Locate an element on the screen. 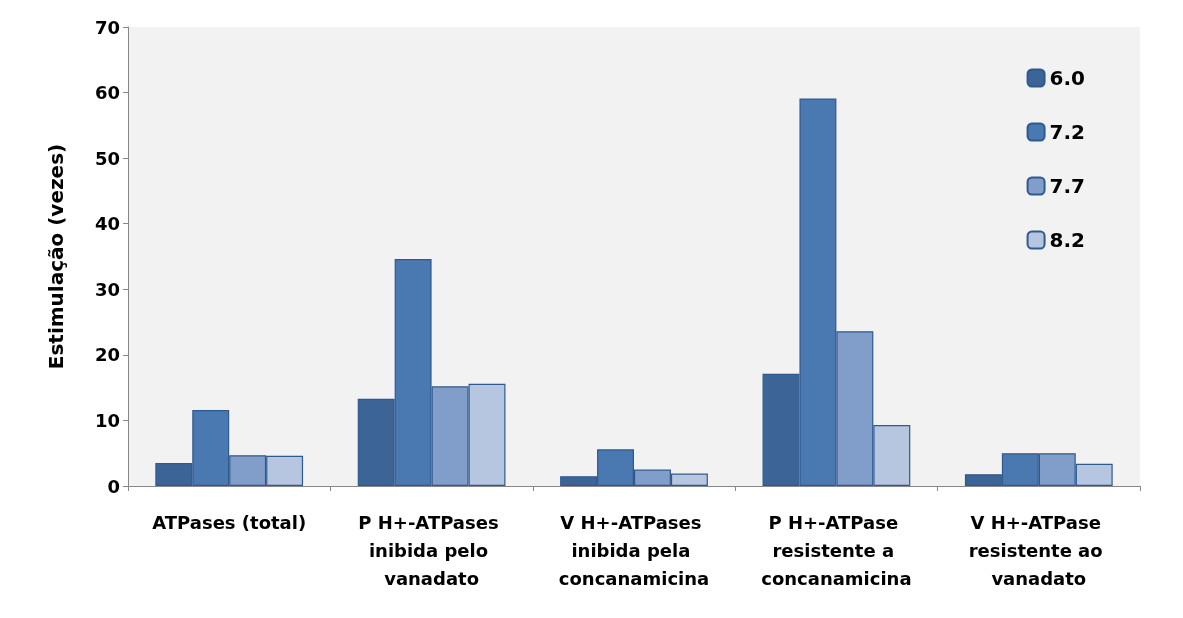  y-tick-label: 40 is located at coordinates (107, 224).